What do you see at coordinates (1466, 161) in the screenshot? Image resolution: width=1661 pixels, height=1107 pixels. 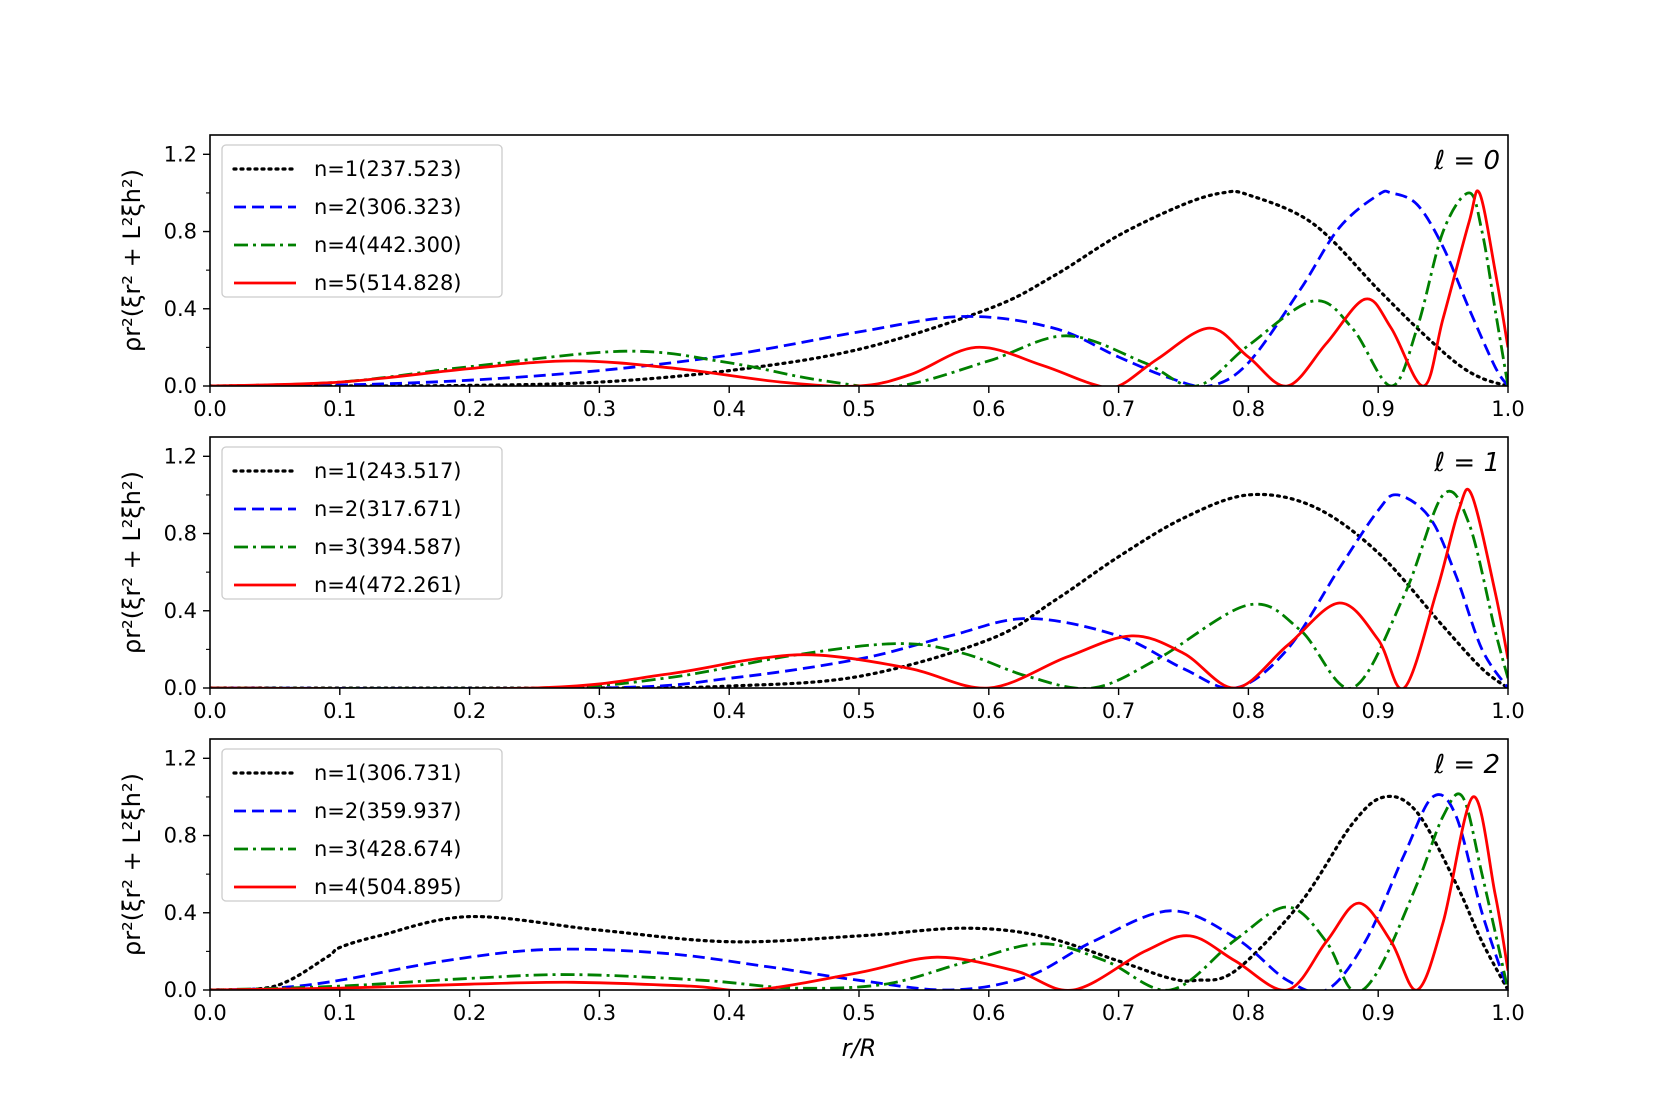 I see `degree-annotation: ℓ = 0` at bounding box center [1466, 161].